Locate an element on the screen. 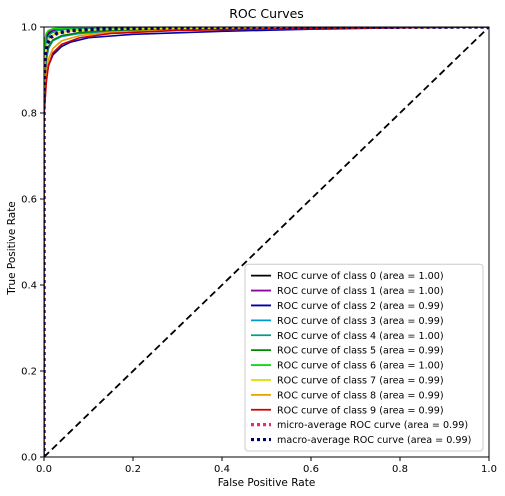 The width and height of the screenshot is (505, 496). x-axis-label: False Positive Rate is located at coordinates (267, 483).